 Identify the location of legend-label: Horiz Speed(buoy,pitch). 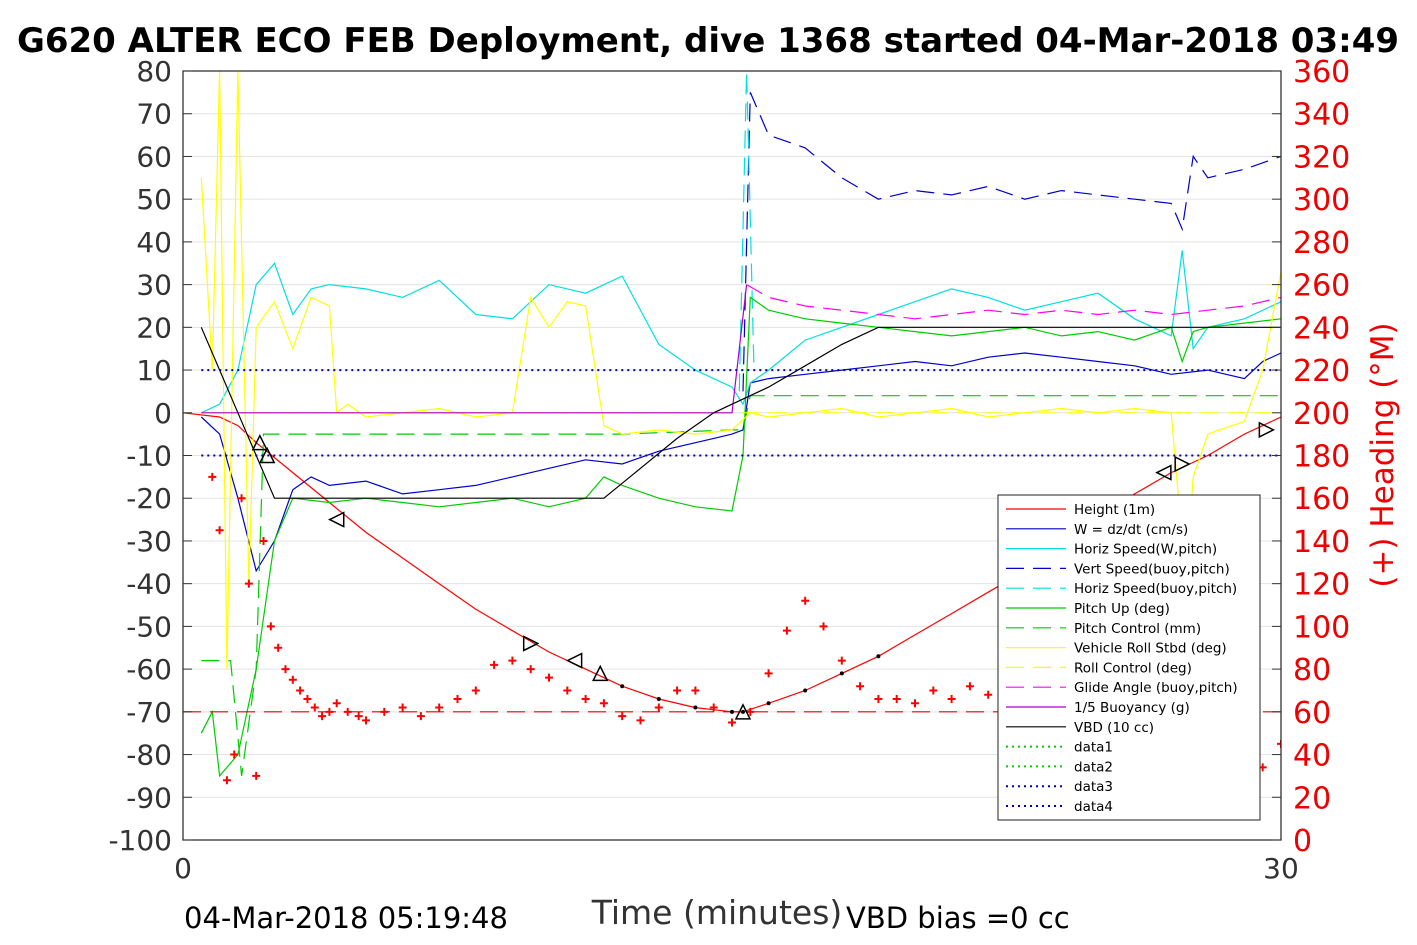
(1155, 589).